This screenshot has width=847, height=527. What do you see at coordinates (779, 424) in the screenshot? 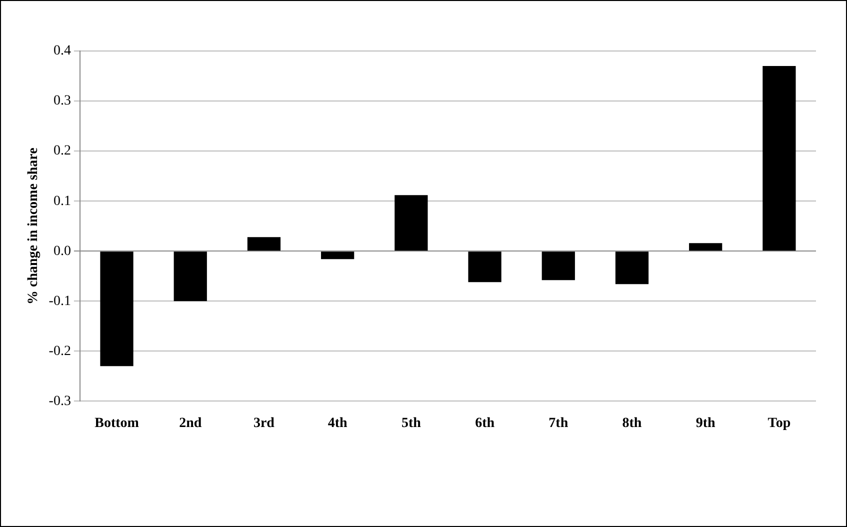
I see `x-tick-label: Top` at bounding box center [779, 424].